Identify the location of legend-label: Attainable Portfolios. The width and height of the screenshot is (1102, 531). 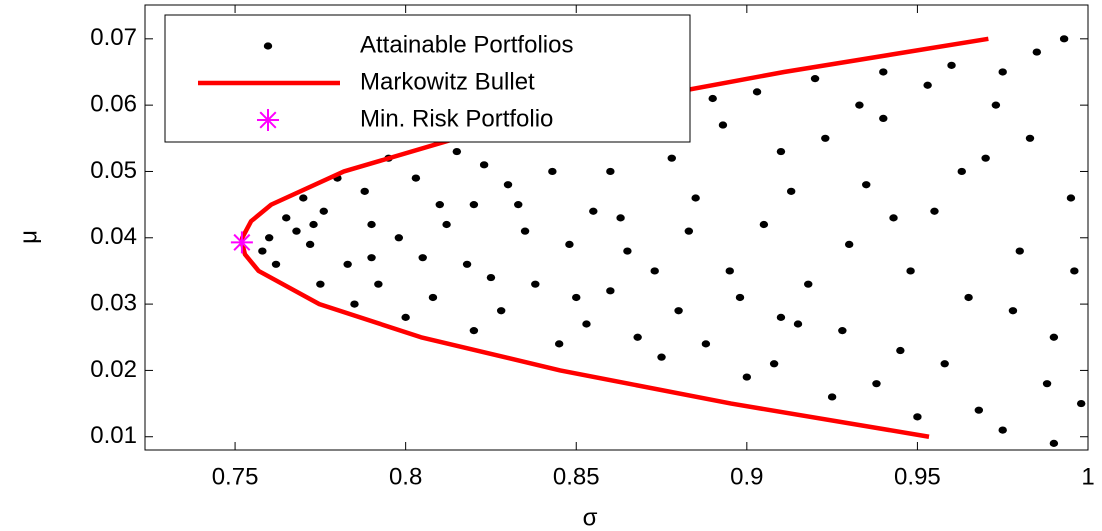
(466, 44).